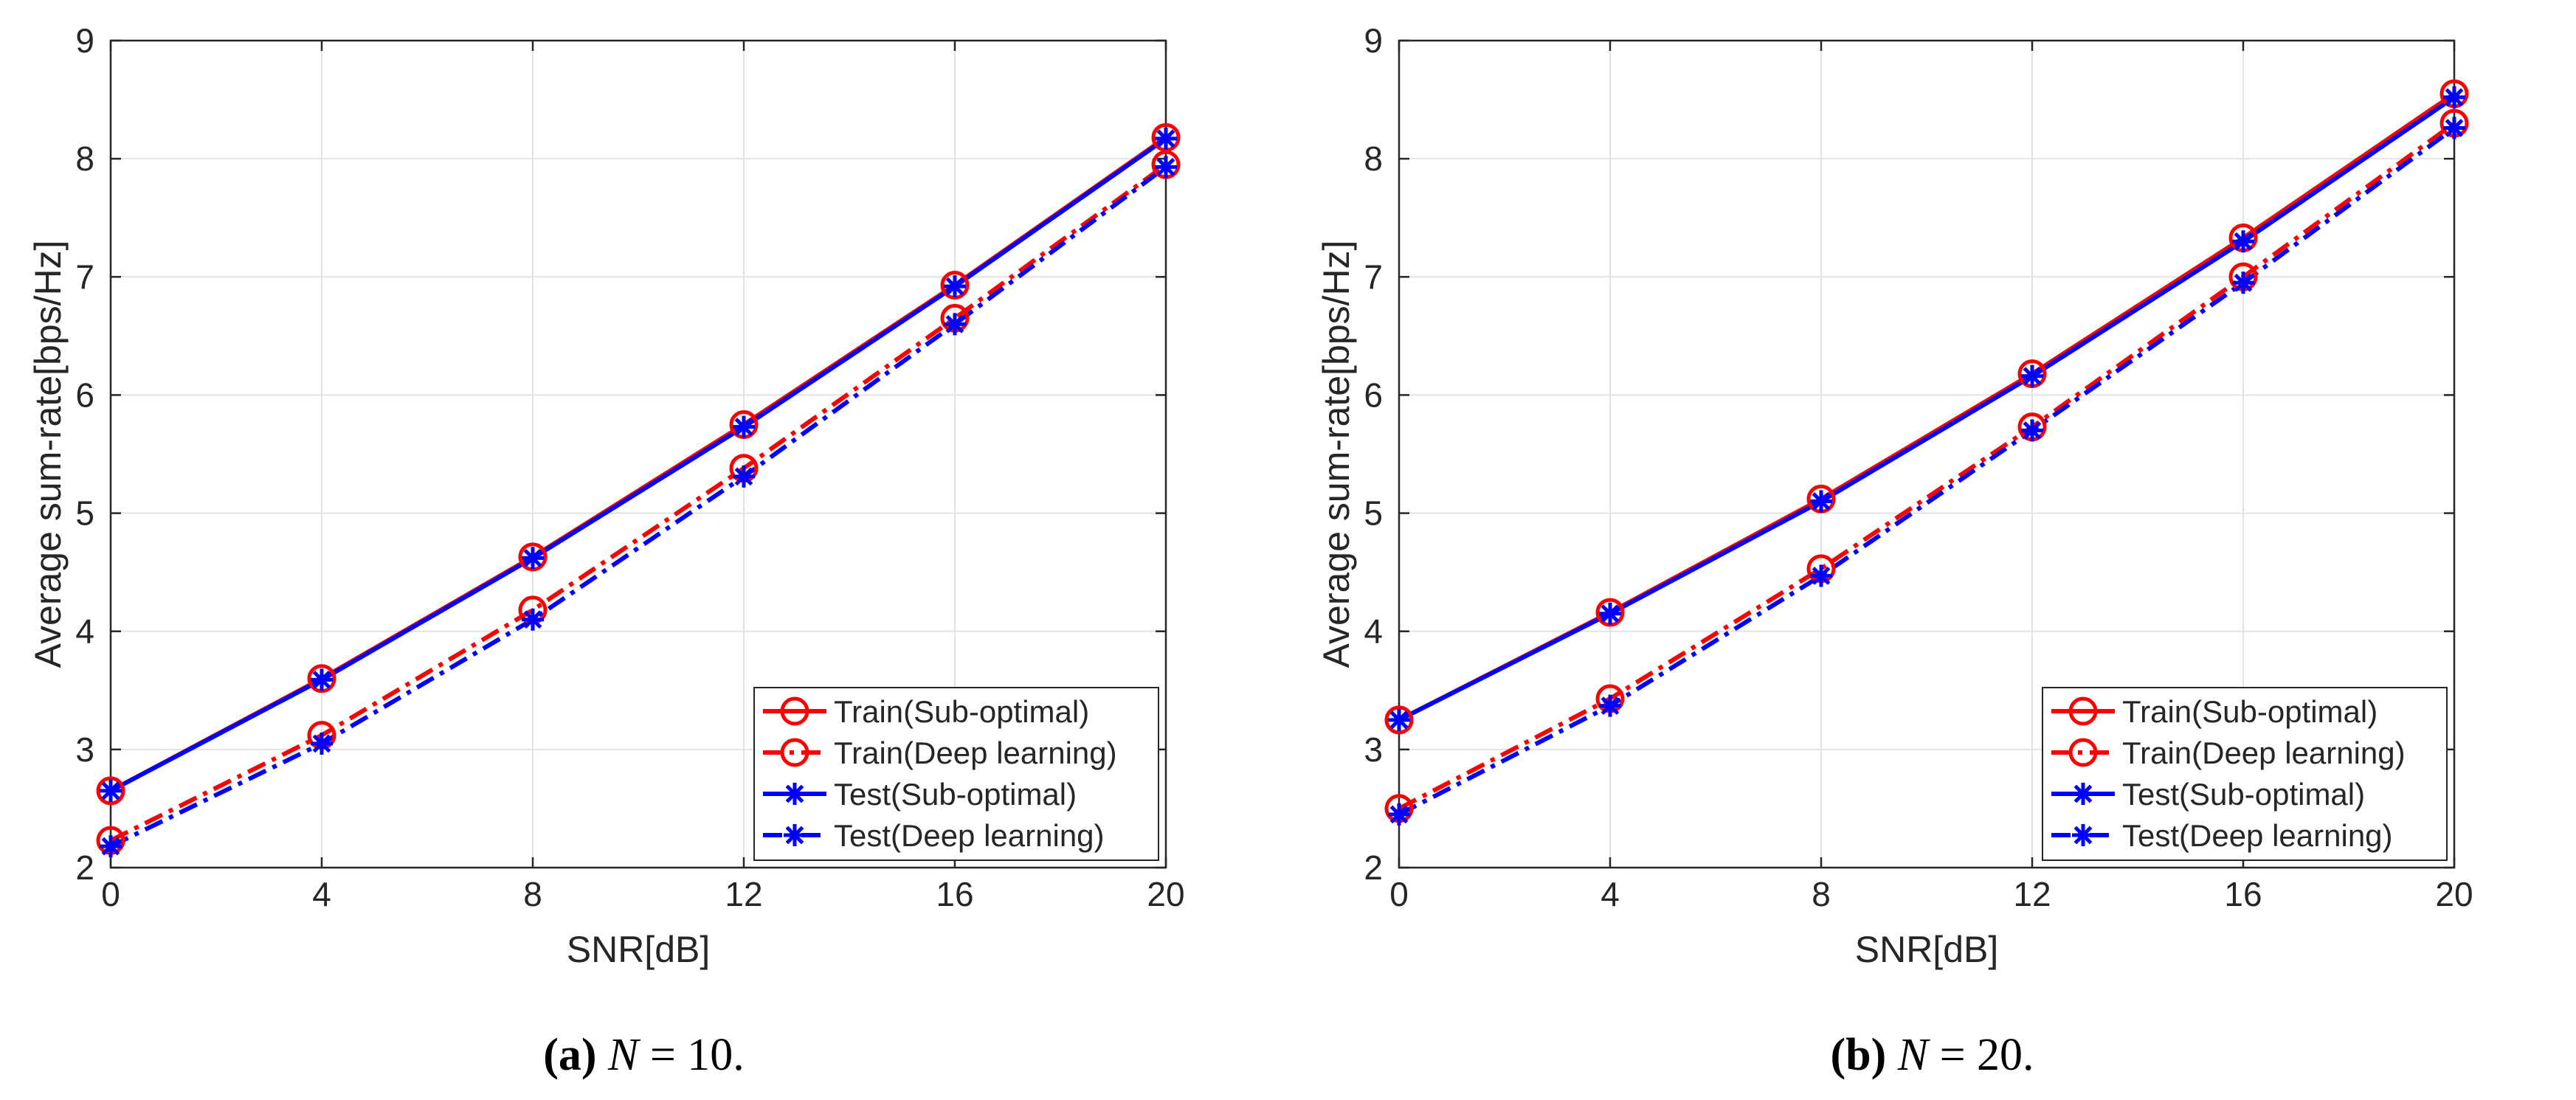 This screenshot has width=2576, height=1100. I want to click on y-tick-label: 2, so click(84, 867).